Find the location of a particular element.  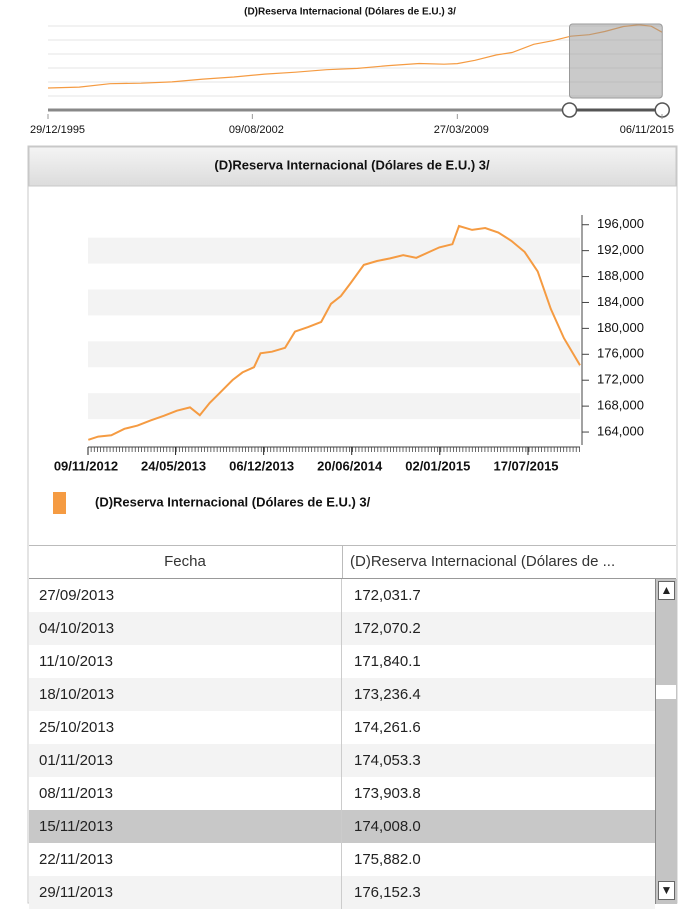

x-tick-label: 06/12/2013 is located at coordinates (261, 465).